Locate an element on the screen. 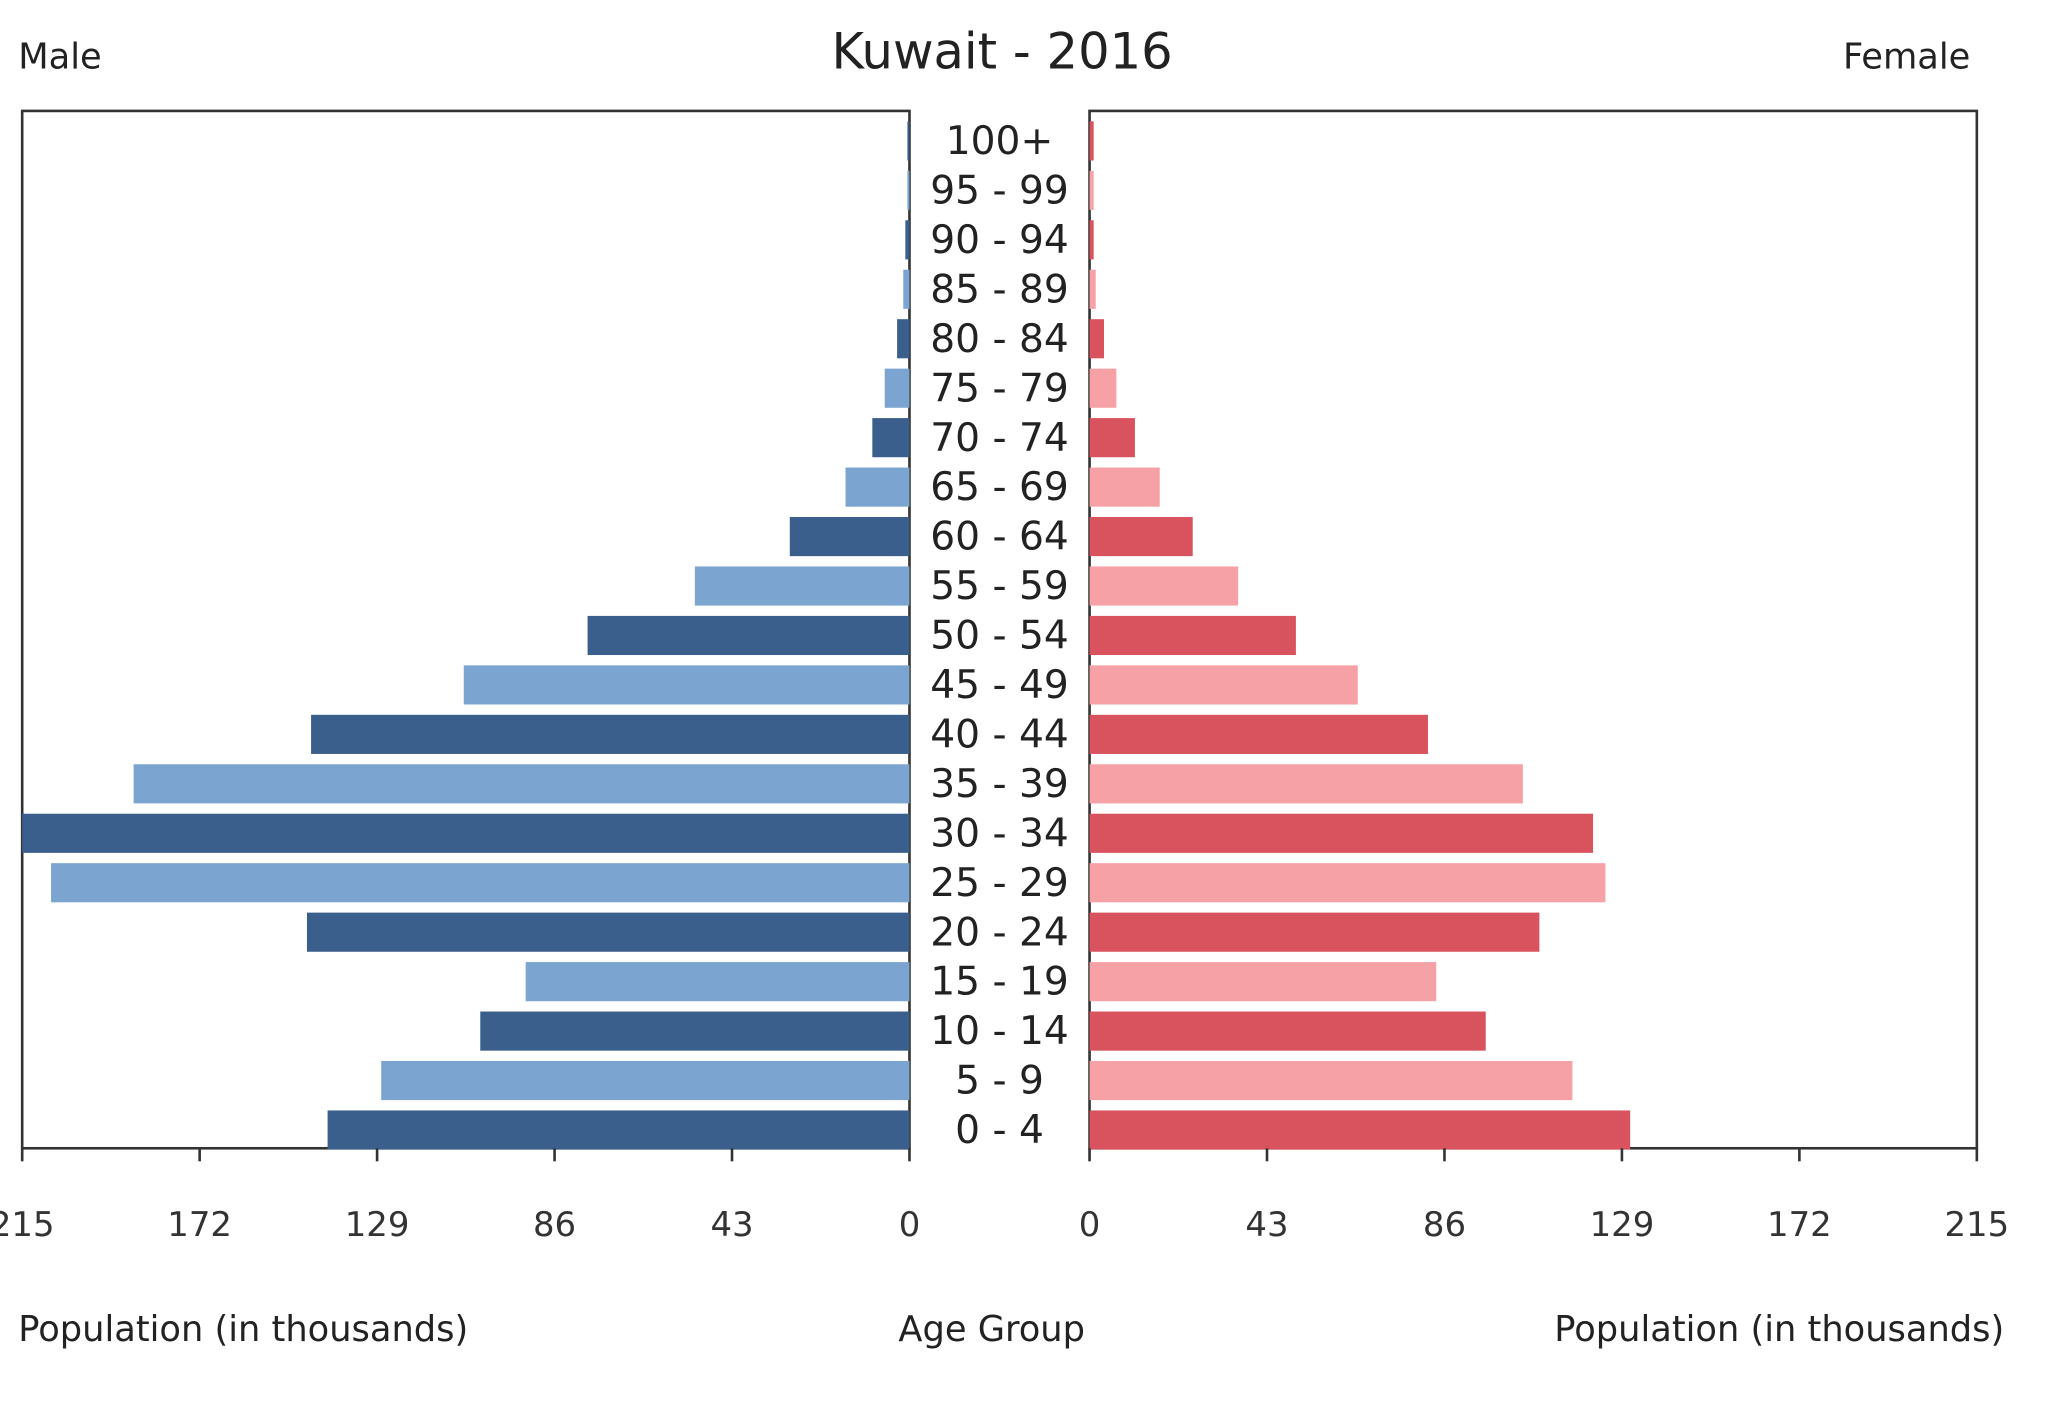 This screenshot has height=1427, width=2046. left-label: Male is located at coordinates (59, 57).